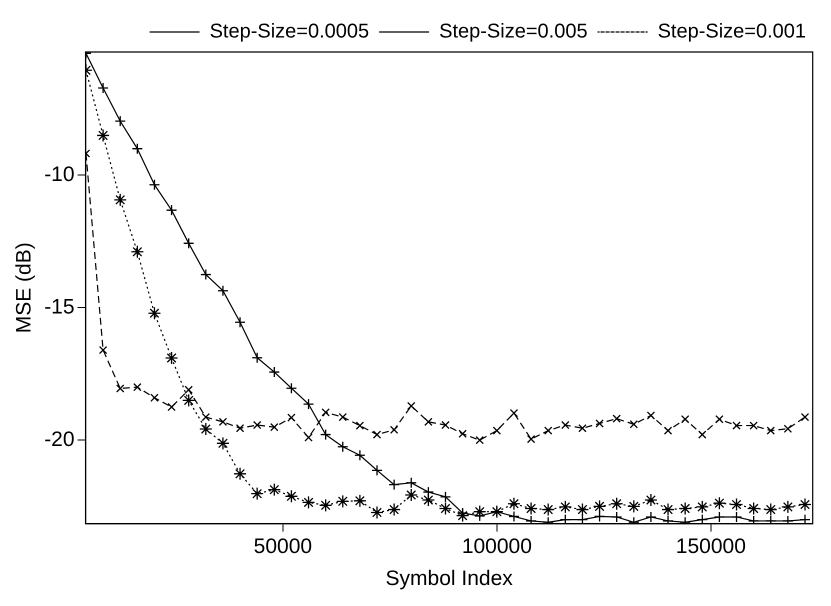 The width and height of the screenshot is (831, 606). I want to click on x-tick-label: 150000, so click(711, 546).